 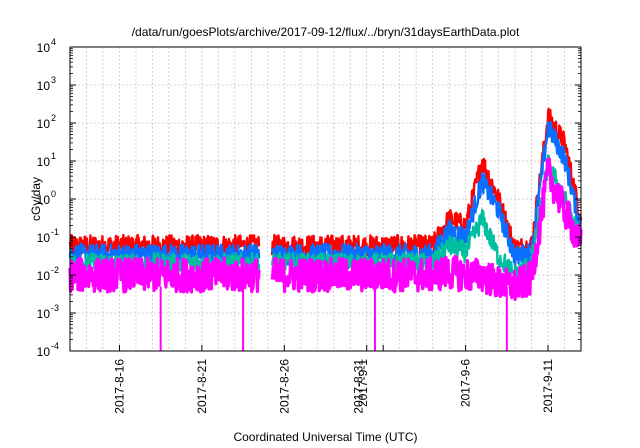 What do you see at coordinates (55, 346) in the screenshot?
I see `y-tick-exponent: -4` at bounding box center [55, 346].